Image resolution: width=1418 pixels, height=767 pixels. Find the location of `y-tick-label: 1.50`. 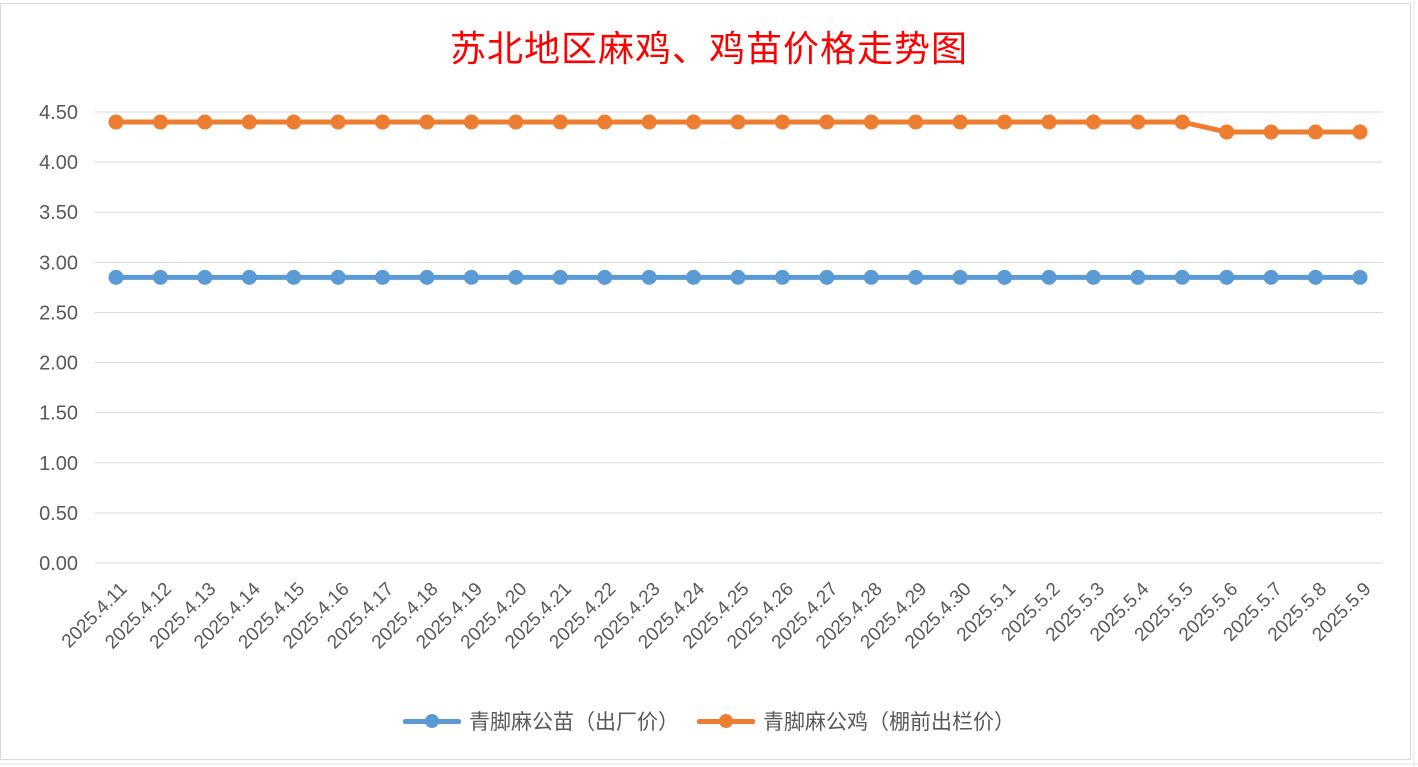

y-tick-label: 1.50 is located at coordinates (58, 414).